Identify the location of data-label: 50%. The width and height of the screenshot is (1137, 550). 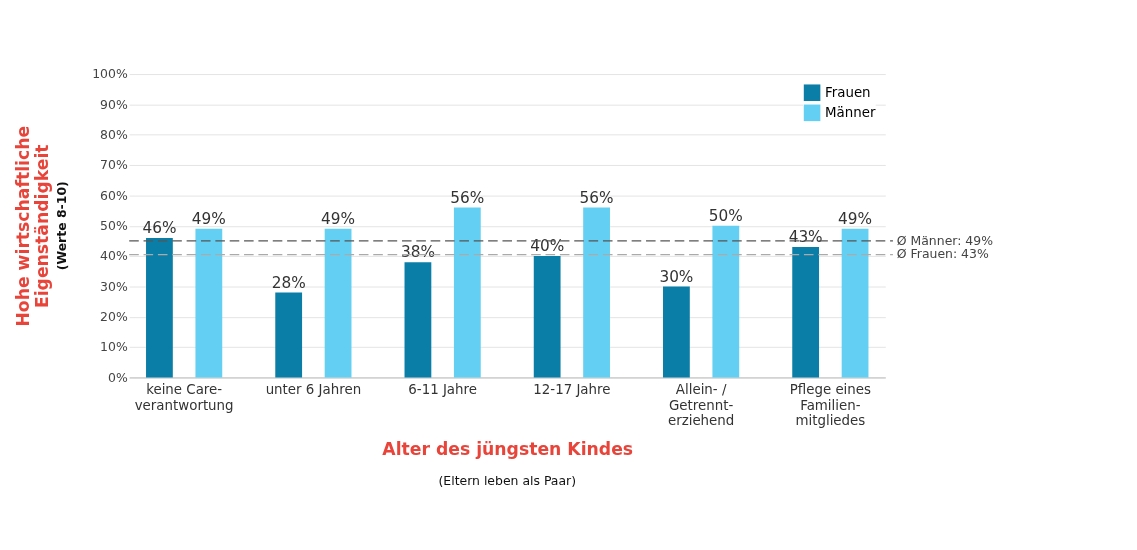
(725, 215).